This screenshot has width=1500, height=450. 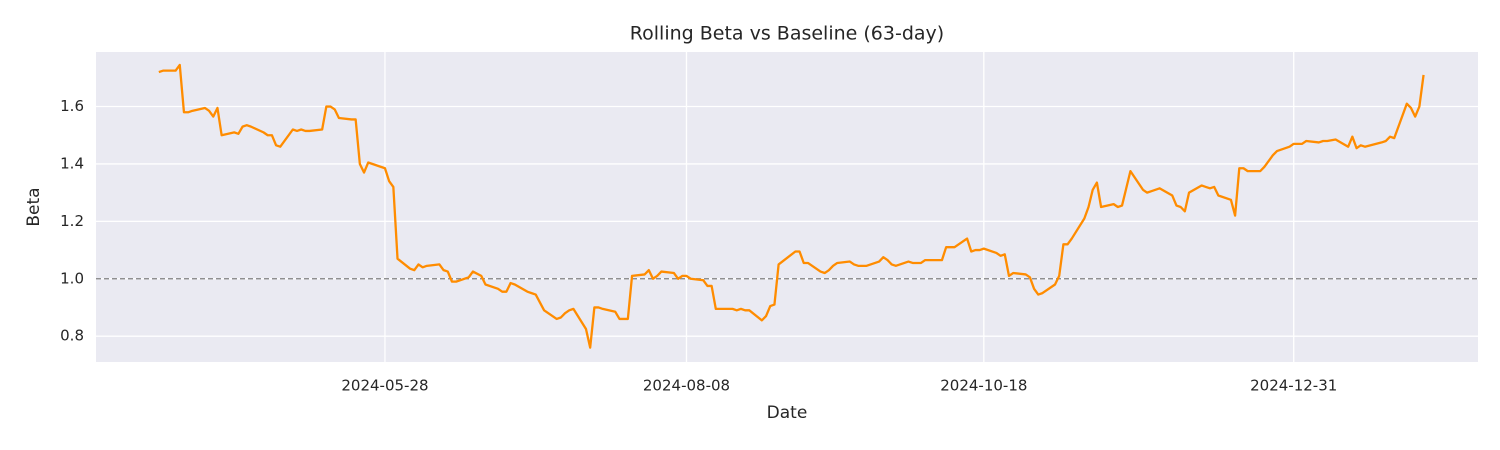 I want to click on y-tick-label: 0.8, so click(x=72, y=336).